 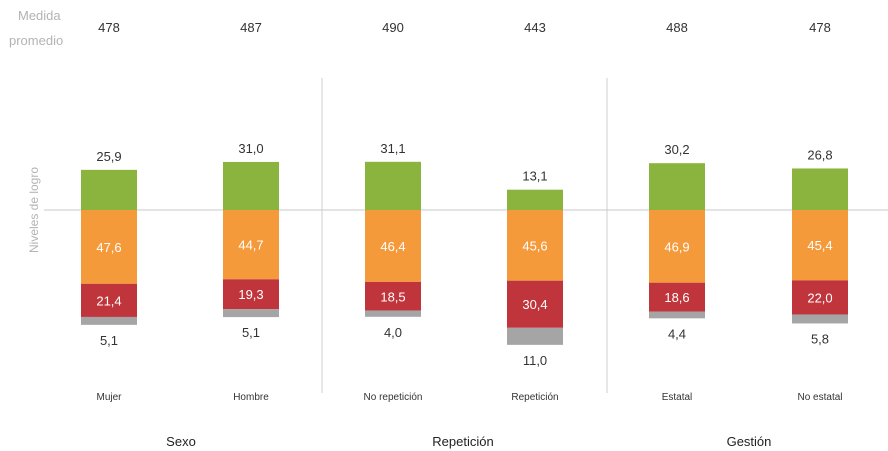 I want to click on data-label-satisfactory: 45,6, so click(x=534, y=245).